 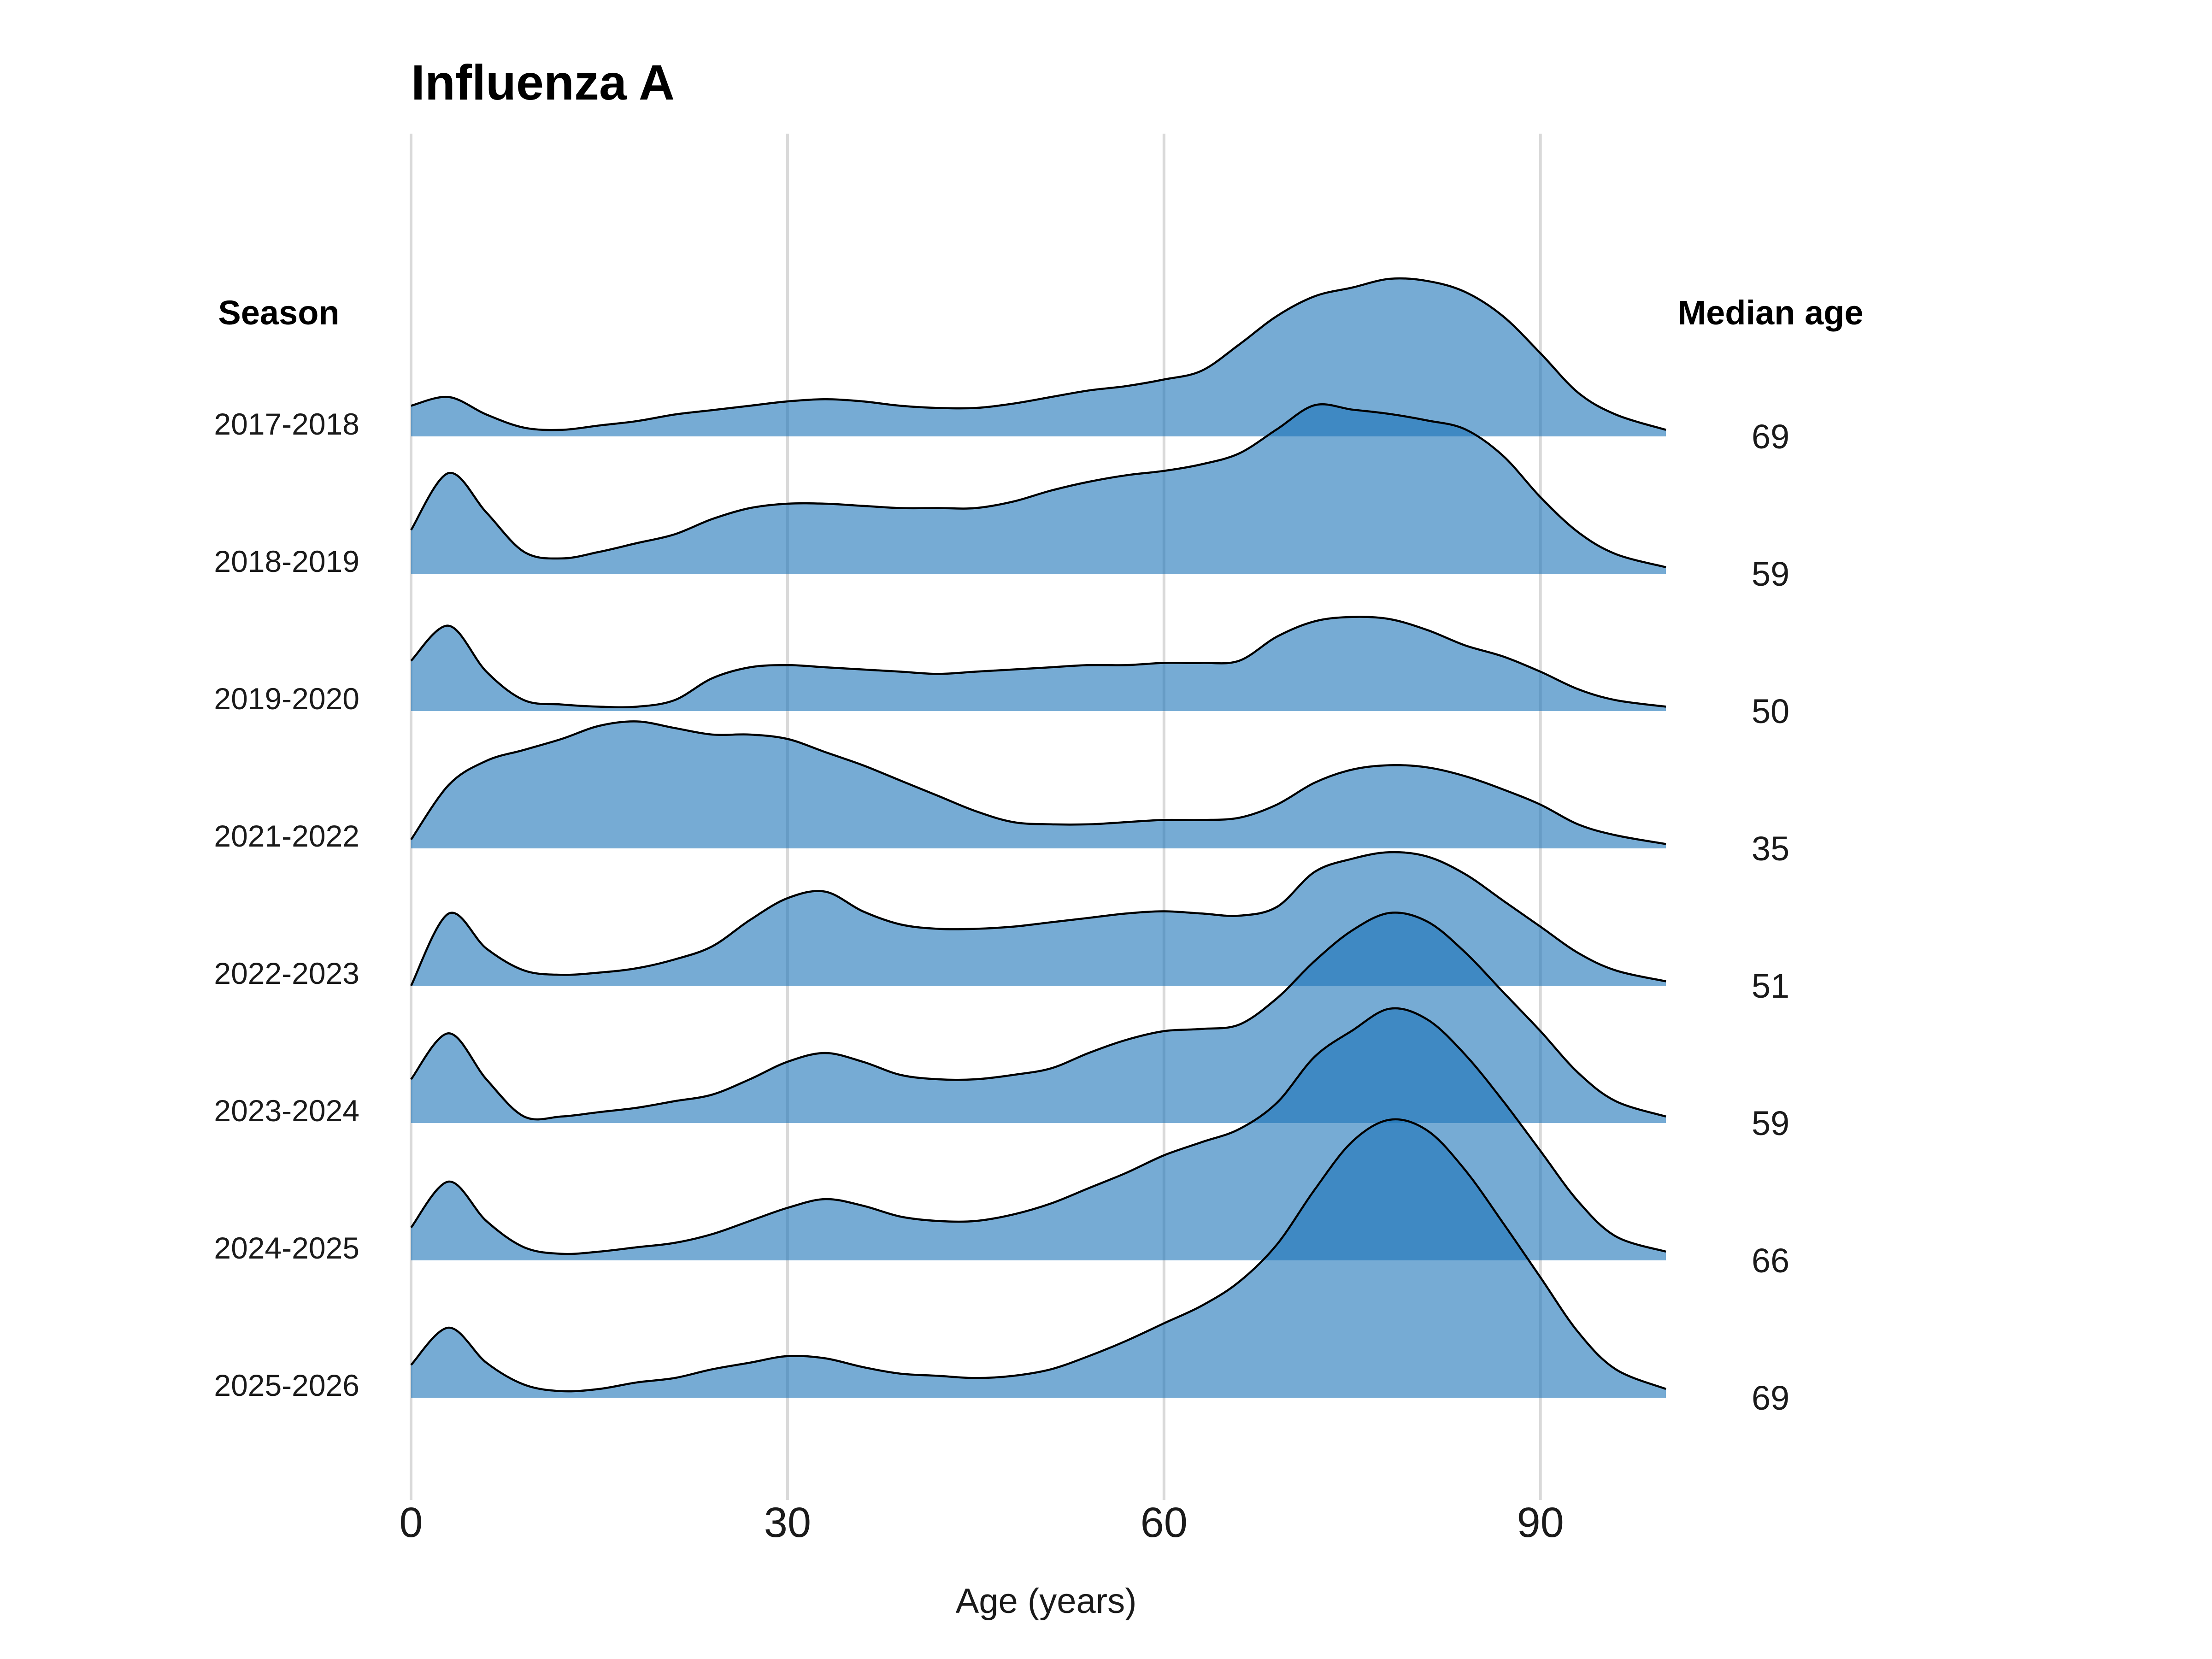 I want to click on x-tick-label: 60, so click(x=1164, y=1522).